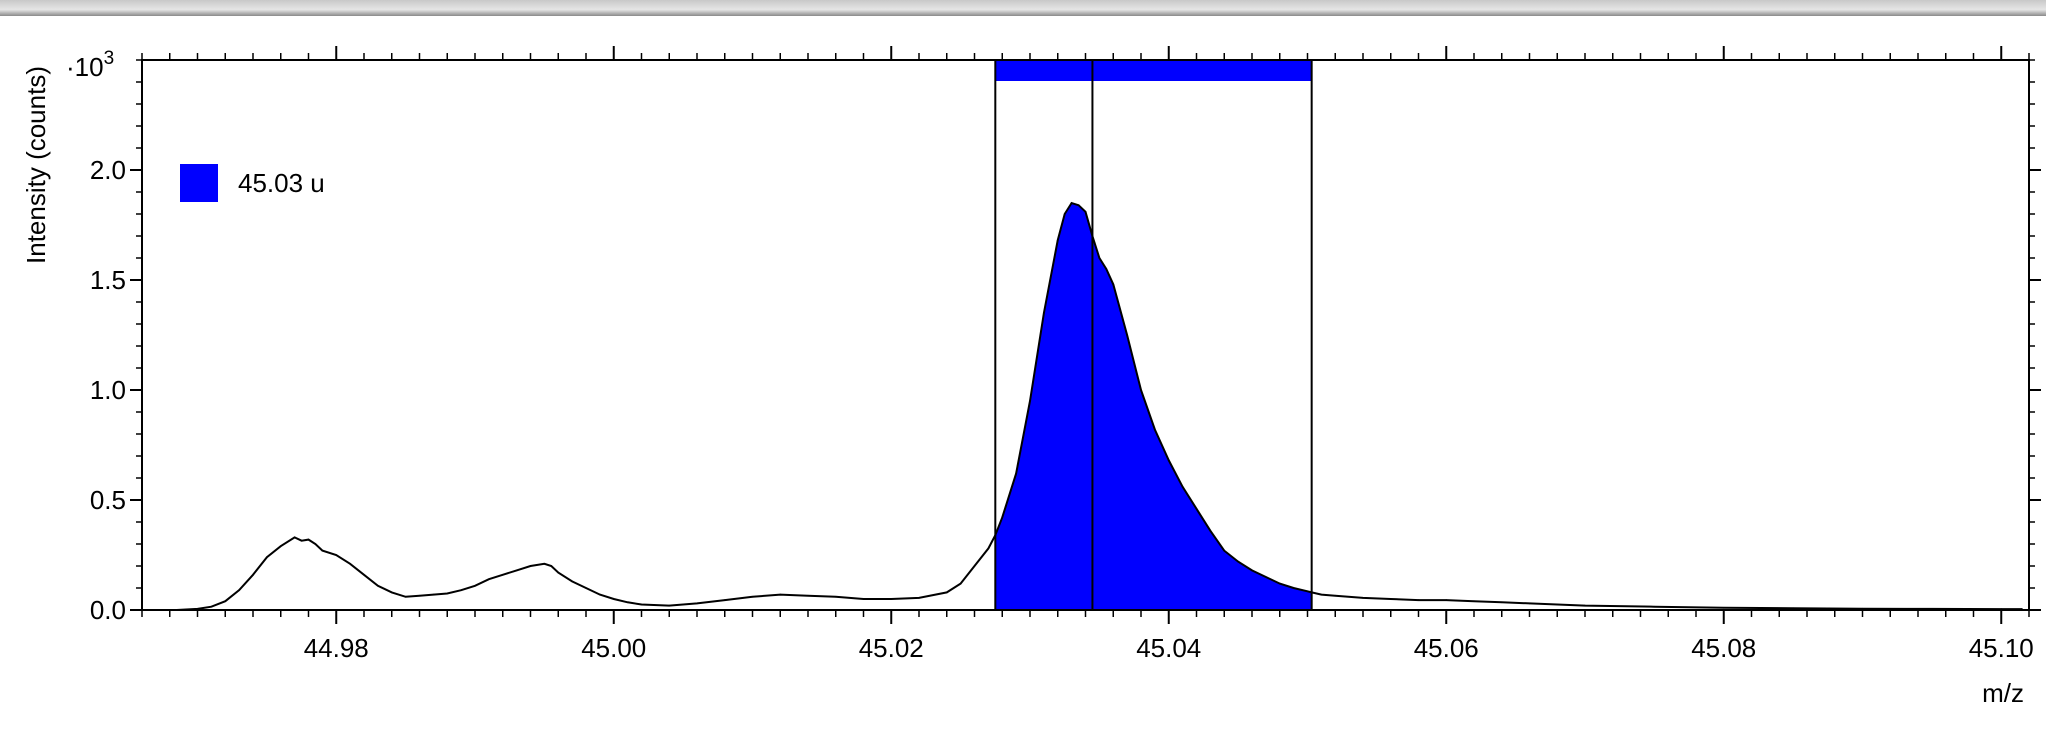  What do you see at coordinates (281, 183) in the screenshot?
I see `legend-label: 45.03 u` at bounding box center [281, 183].